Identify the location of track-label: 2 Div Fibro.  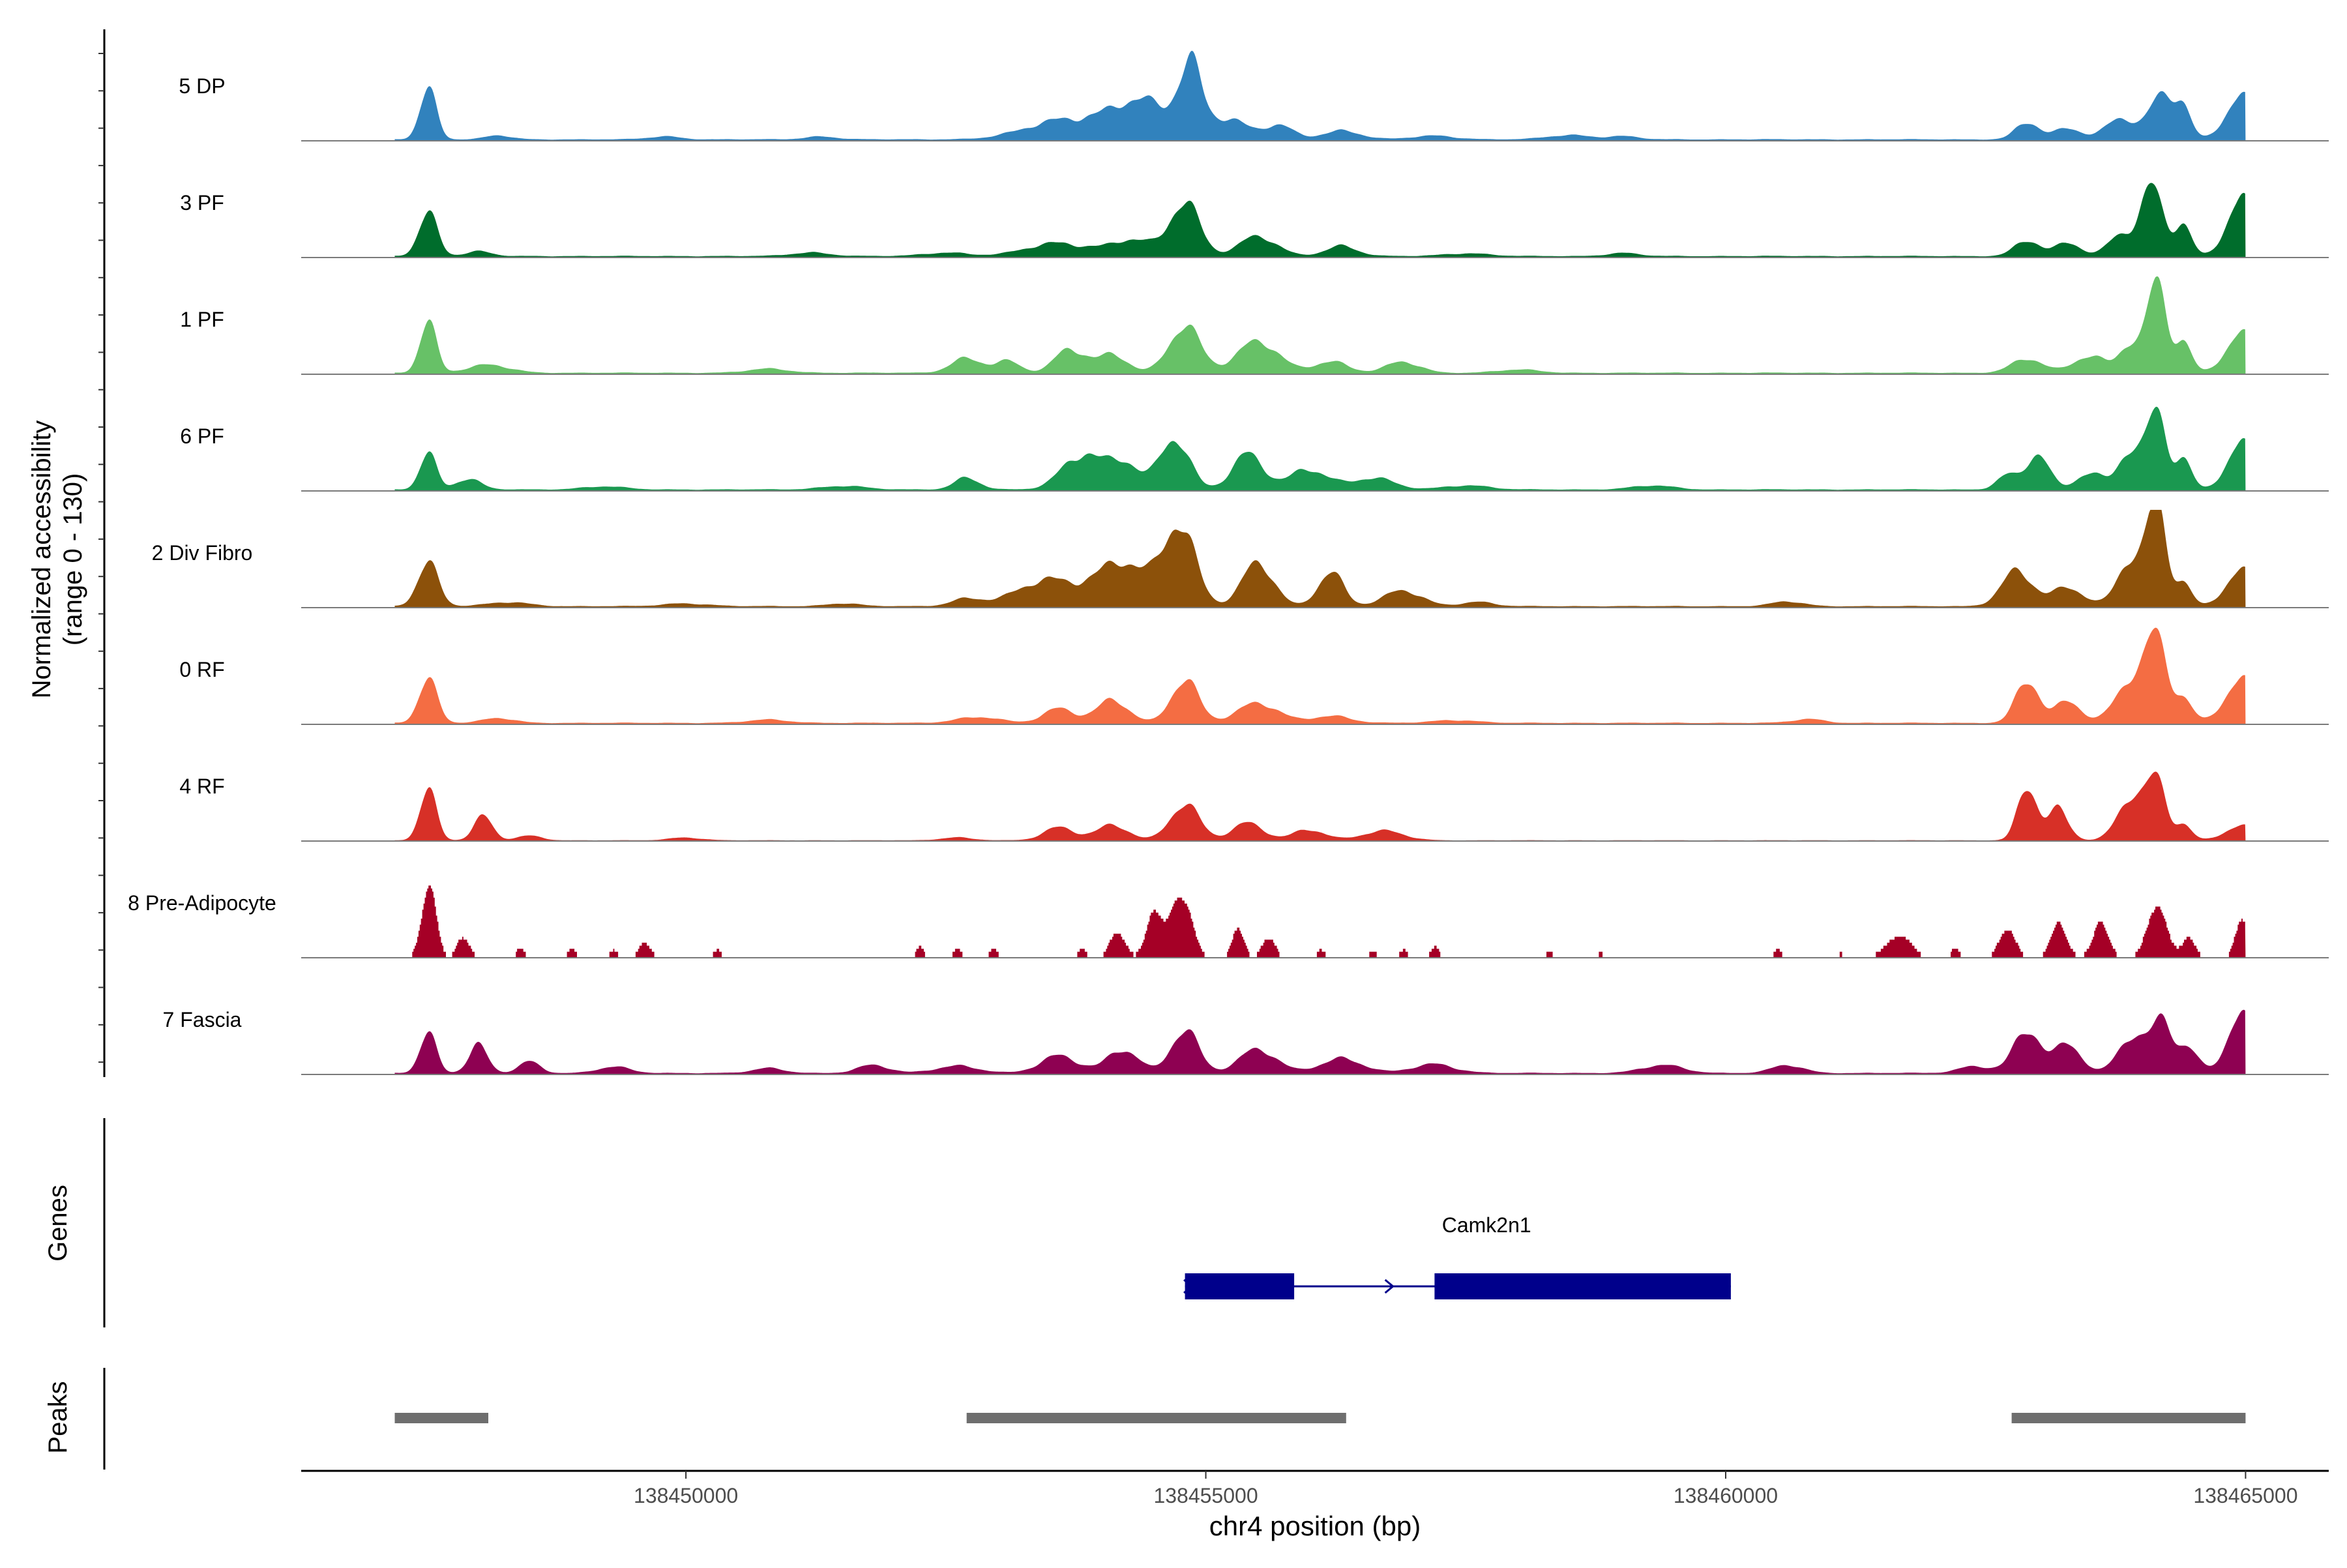
(202, 553).